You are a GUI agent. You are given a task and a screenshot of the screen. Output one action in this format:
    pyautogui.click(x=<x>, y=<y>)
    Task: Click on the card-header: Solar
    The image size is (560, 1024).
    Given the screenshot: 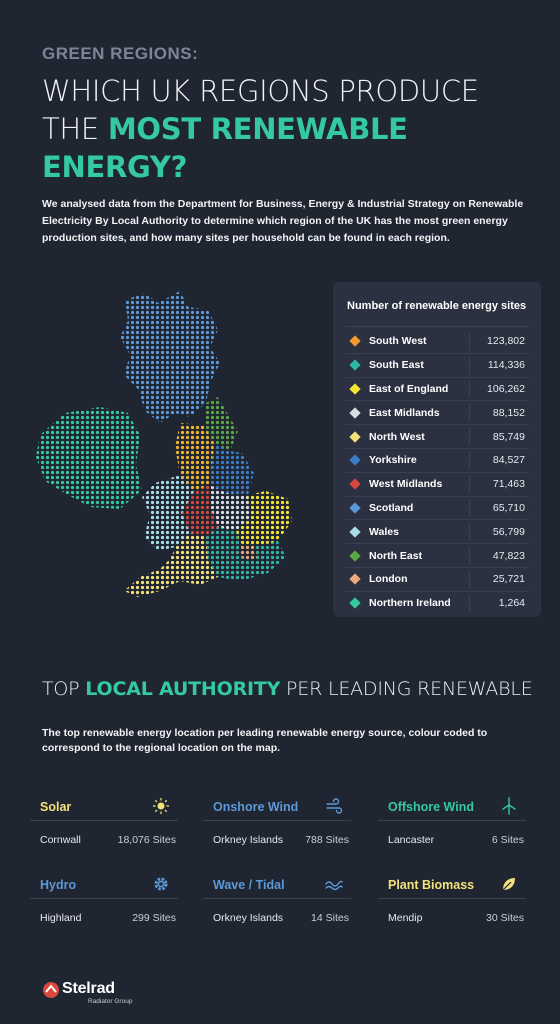 What is the action you would take?
    pyautogui.click(x=104, y=807)
    